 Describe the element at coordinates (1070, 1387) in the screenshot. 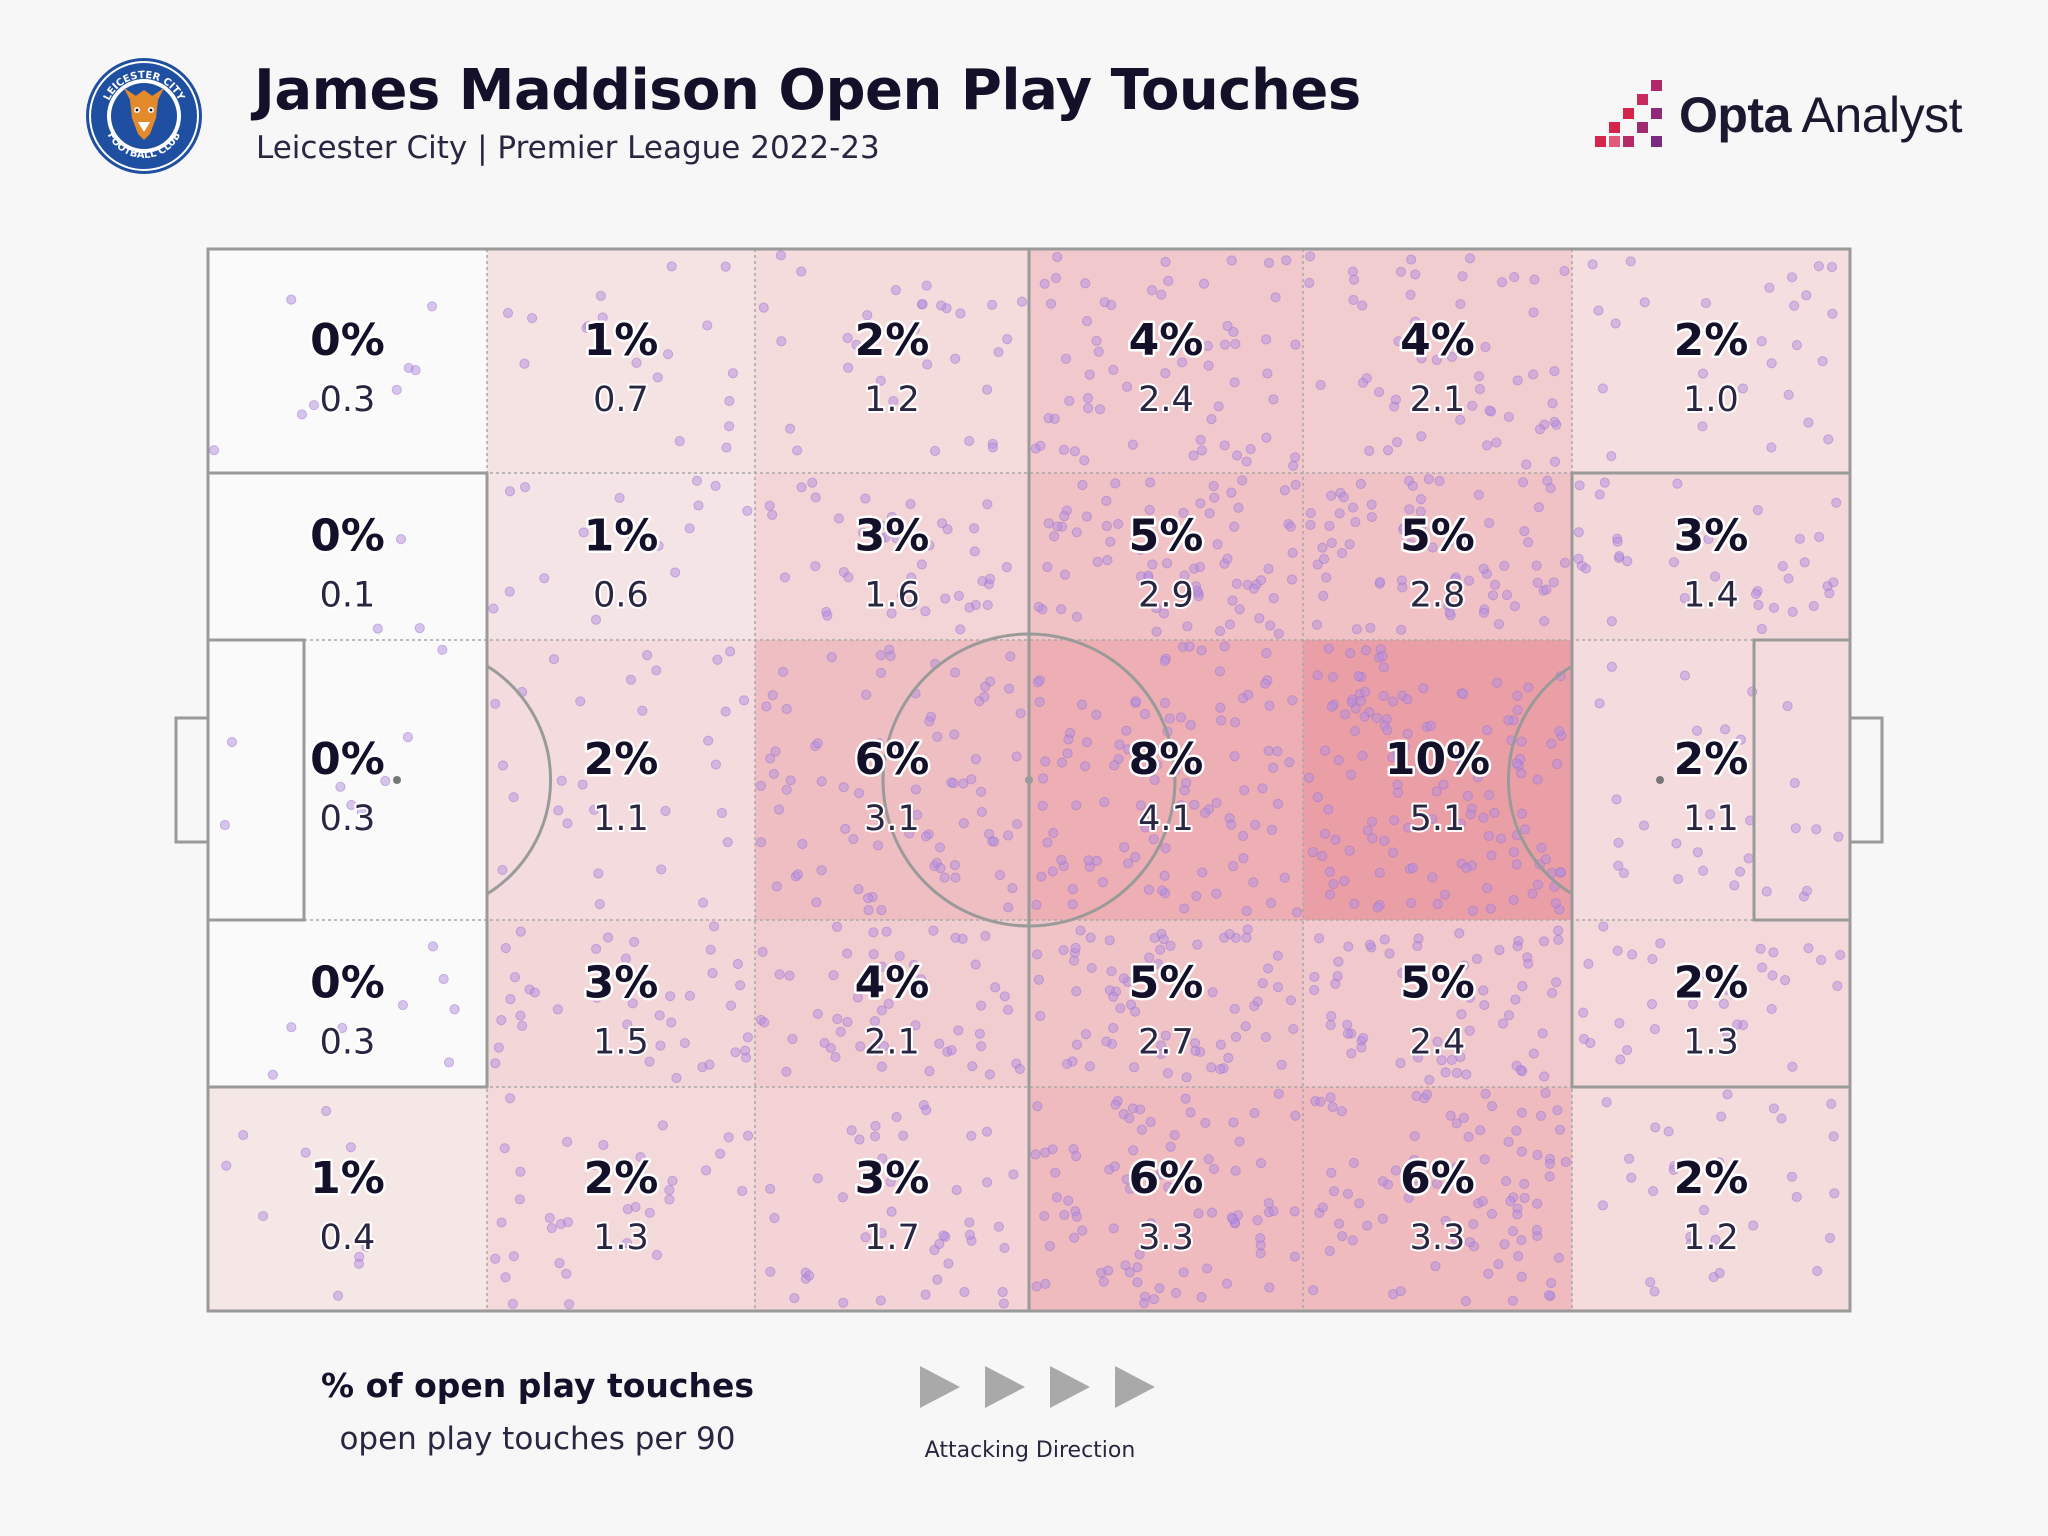

I see `play-triangle-icon` at that location.